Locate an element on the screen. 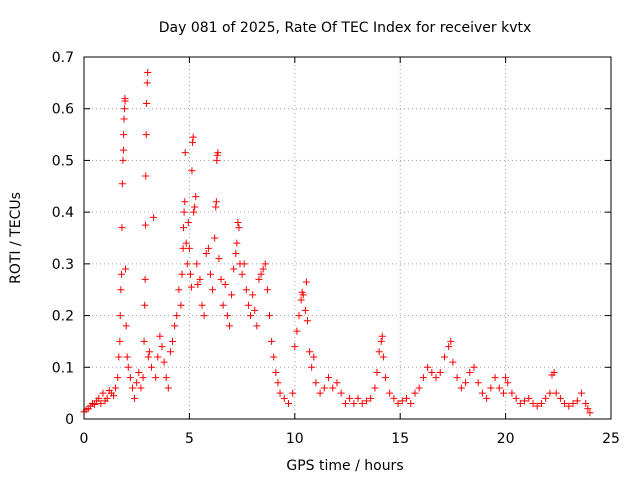 The height and width of the screenshot is (480, 640). y-tick-label: 0.4 is located at coordinates (63, 213).